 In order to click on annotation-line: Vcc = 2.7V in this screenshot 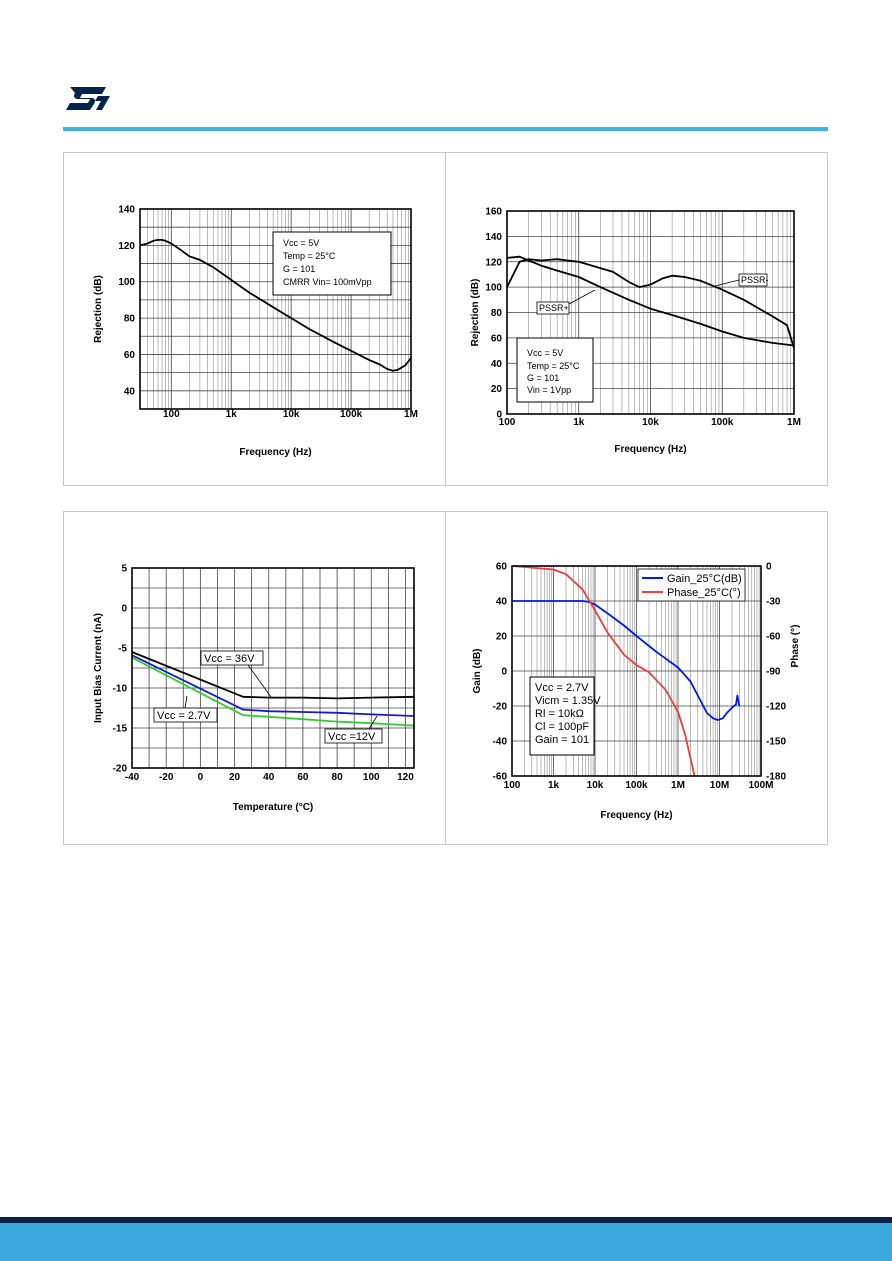, I will do `click(562, 688)`.